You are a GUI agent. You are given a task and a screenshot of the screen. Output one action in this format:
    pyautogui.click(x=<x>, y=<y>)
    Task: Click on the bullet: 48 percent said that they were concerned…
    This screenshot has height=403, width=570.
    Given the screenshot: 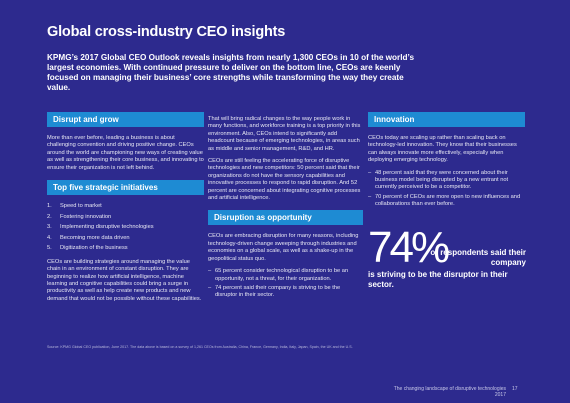 What is the action you would take?
    pyautogui.click(x=446, y=181)
    